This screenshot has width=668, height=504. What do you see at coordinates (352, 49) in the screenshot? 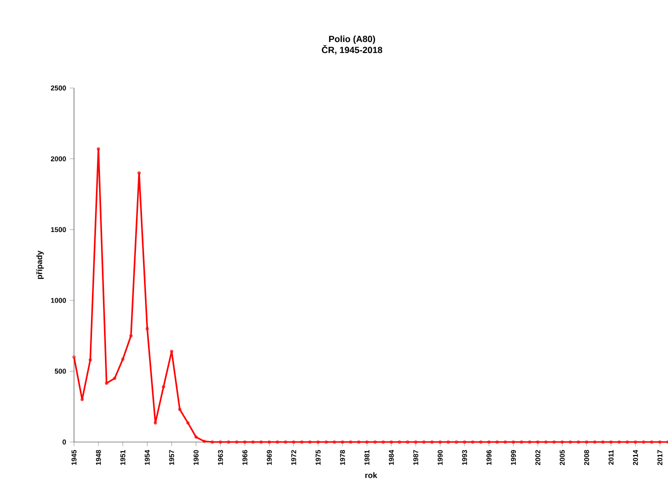
I see `chart-subtitle: ČR, 1945-2018` at bounding box center [352, 49].